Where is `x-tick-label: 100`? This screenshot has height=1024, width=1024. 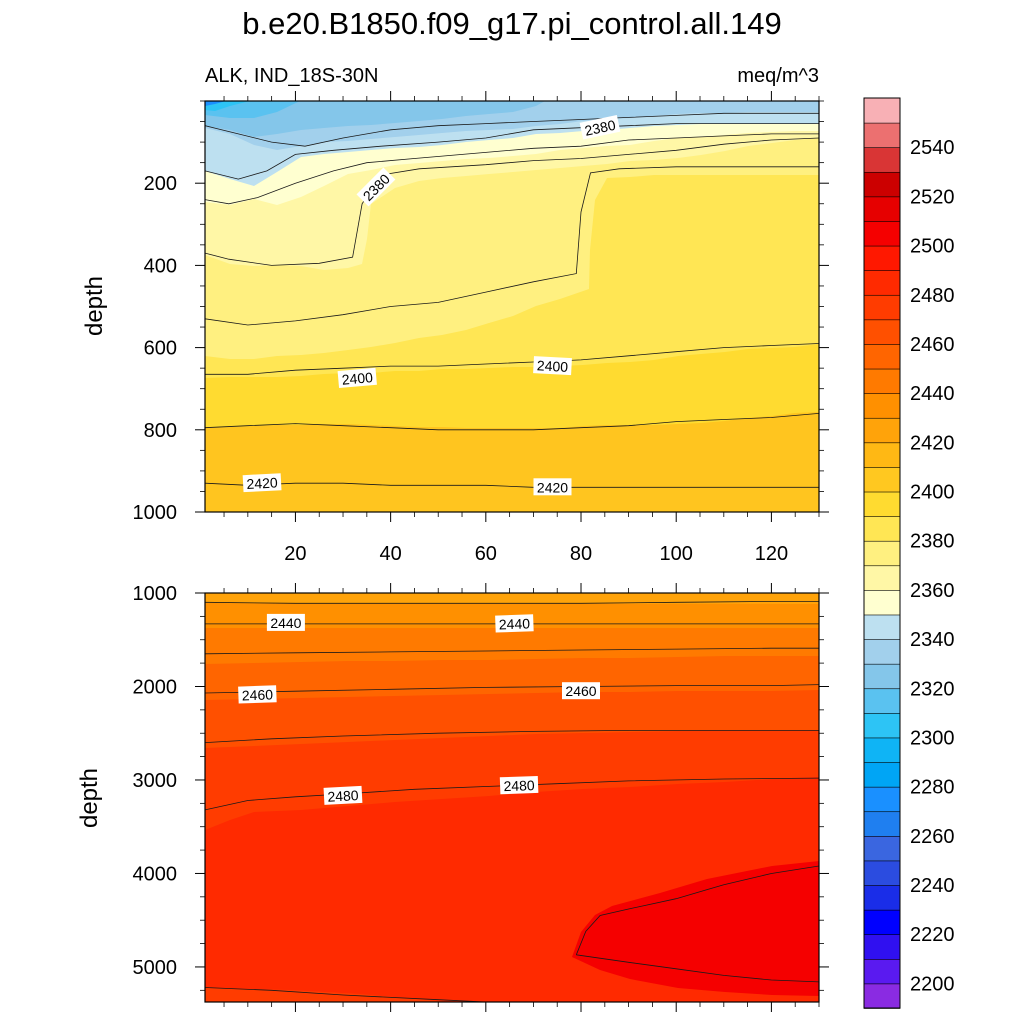 x-tick-label: 100 is located at coordinates (676, 554).